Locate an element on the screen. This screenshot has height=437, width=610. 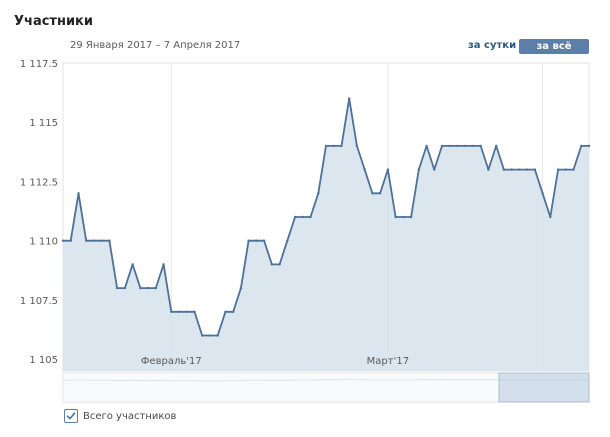
y-tick-label: 1 110 is located at coordinates (43, 242).